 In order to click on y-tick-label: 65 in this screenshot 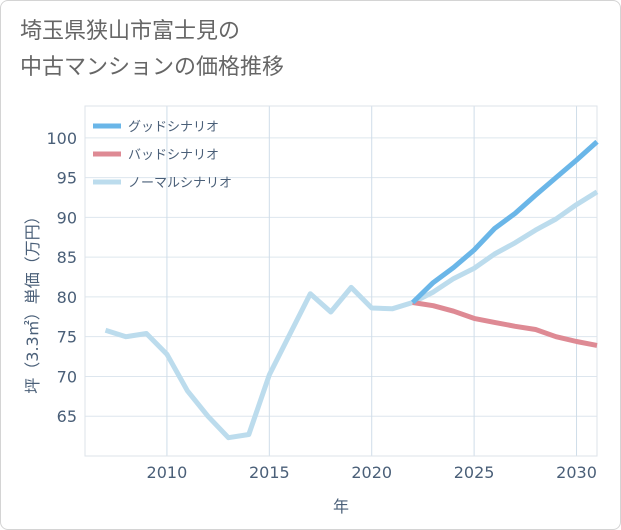, I will do `click(67, 416)`.